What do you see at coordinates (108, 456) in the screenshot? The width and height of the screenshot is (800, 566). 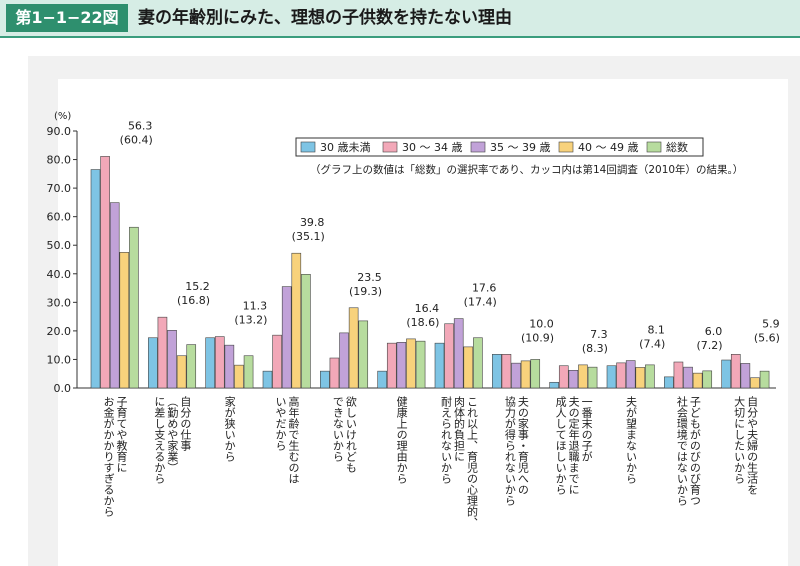 I see `category-label: お金がかかりすぎるから` at bounding box center [108, 456].